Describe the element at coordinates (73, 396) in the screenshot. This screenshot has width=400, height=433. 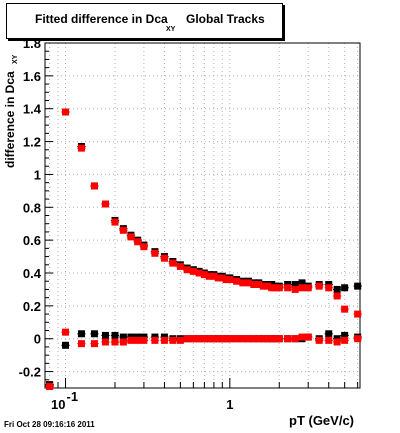
I see `x-tick-exponent: -1` at that location.